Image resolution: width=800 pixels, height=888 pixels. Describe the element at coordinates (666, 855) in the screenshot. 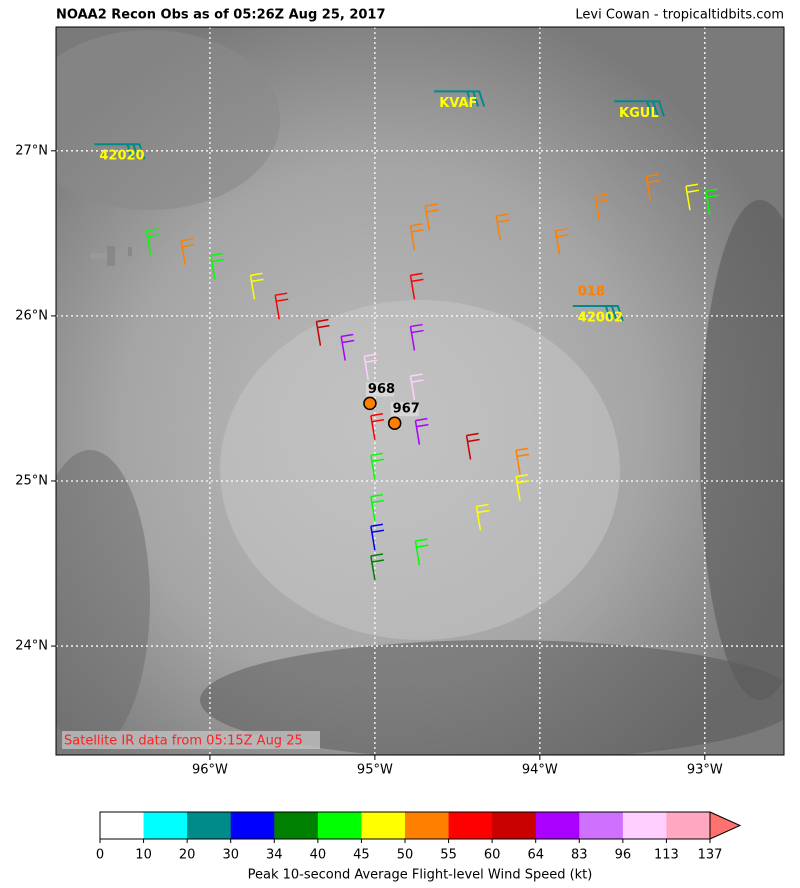

I see `colorbar-tick-label: 113` at that location.